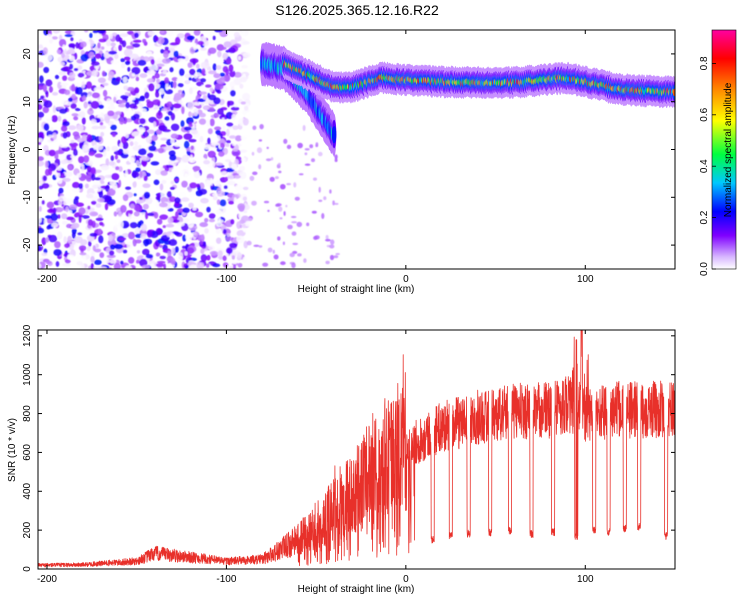  What do you see at coordinates (704, 269) in the screenshot?
I see `colorbar-tick-label: 0.0` at bounding box center [704, 269].